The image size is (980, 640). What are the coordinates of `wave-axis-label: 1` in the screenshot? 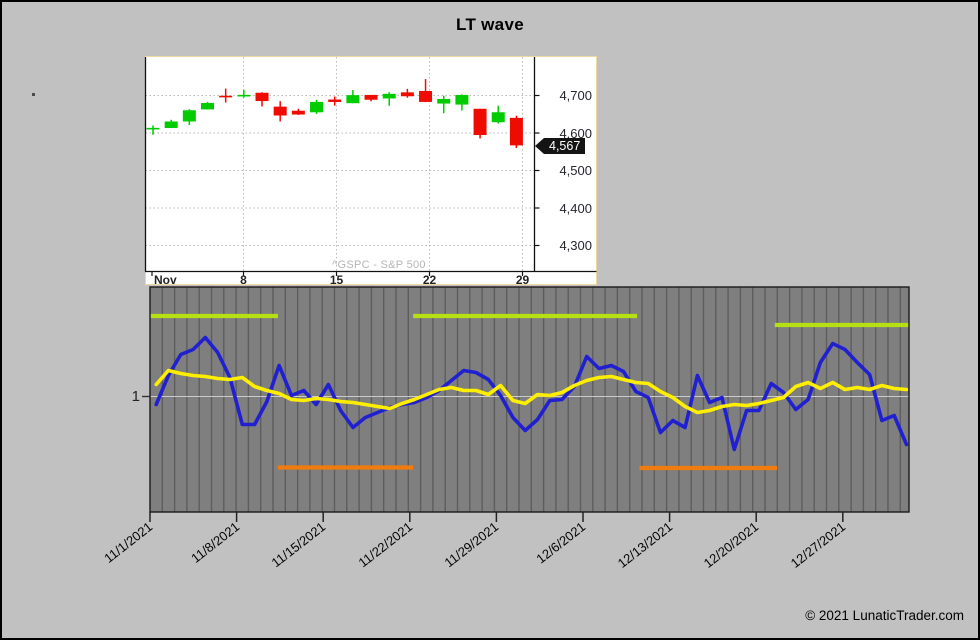 It's located at (135, 396).